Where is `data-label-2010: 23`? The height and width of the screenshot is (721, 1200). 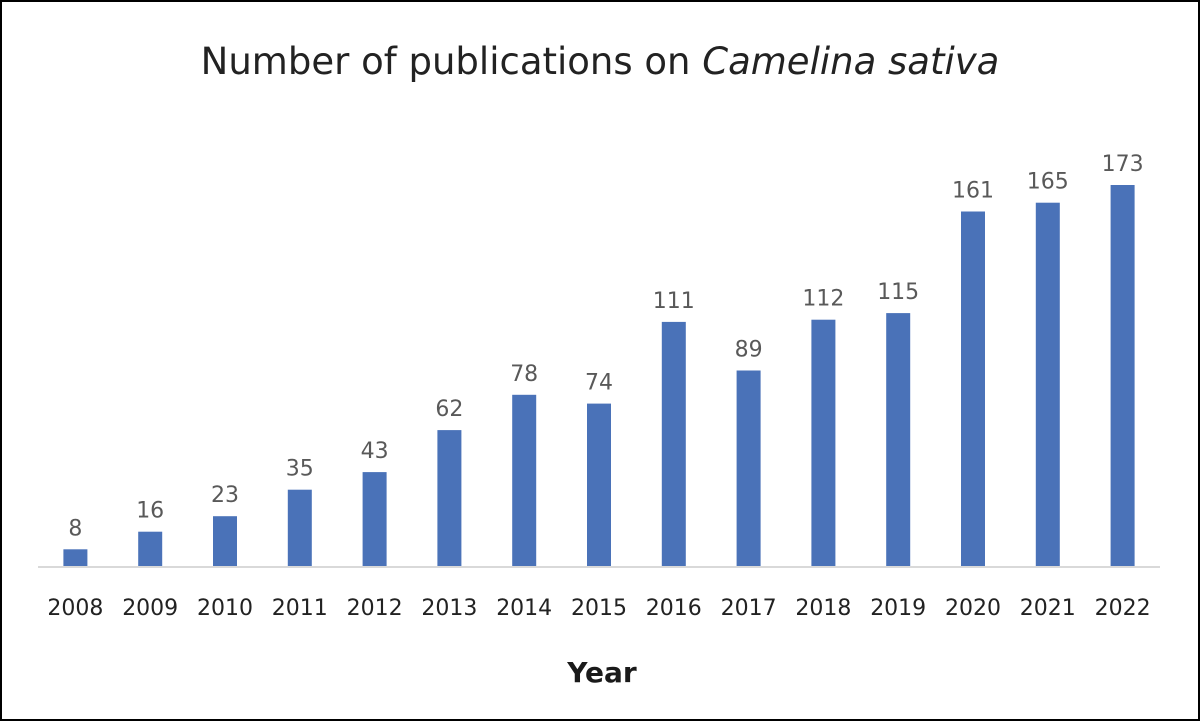 data-label-2010: 23 is located at coordinates (225, 495).